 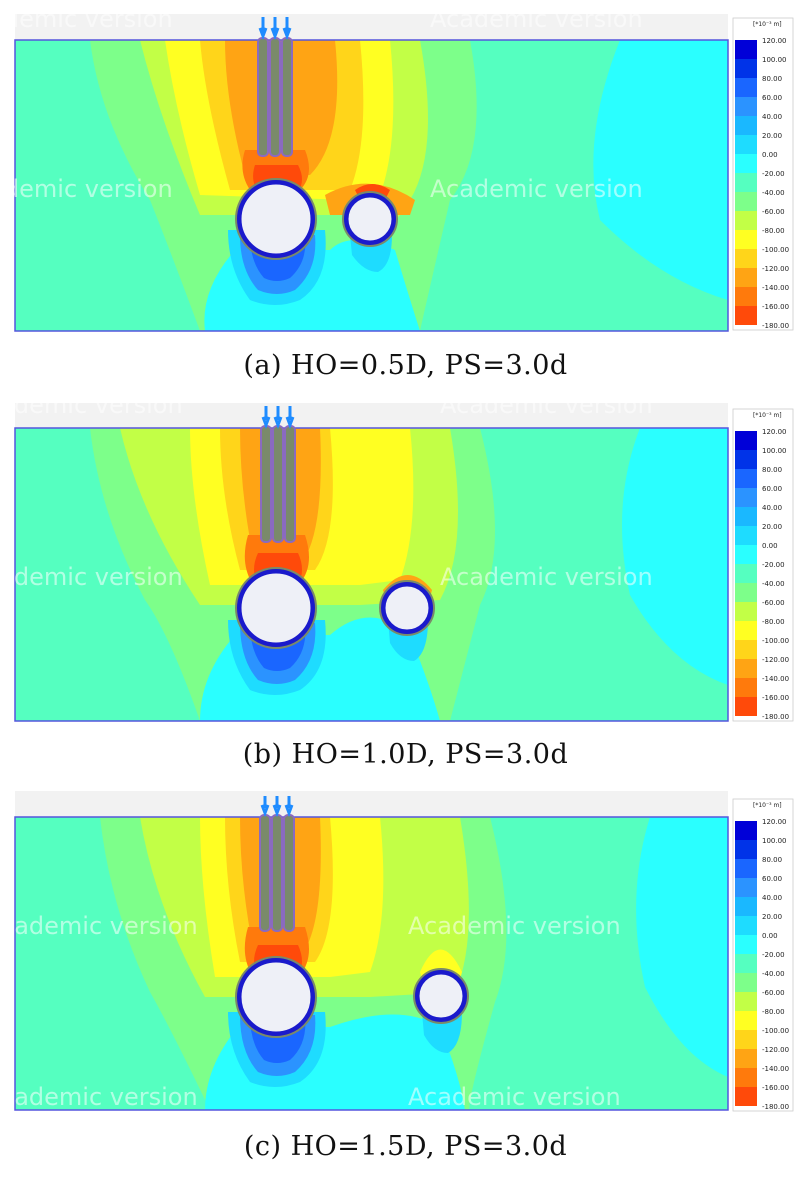 What do you see at coordinates (276, 608) in the screenshot?
I see `large-tunnel-b` at bounding box center [276, 608].